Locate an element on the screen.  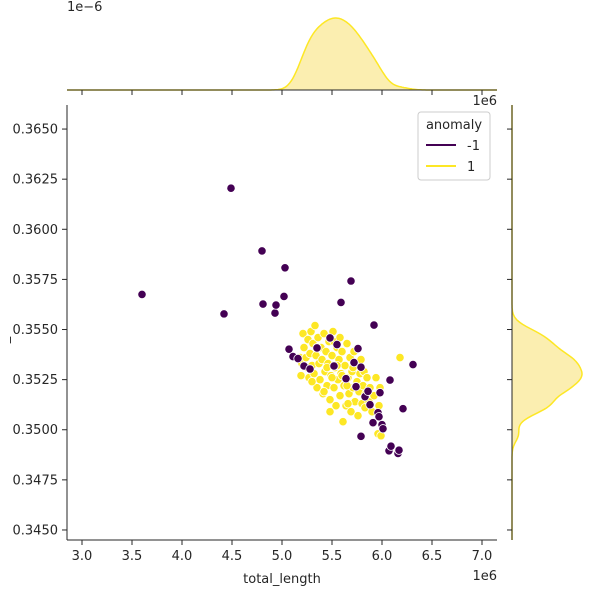
top-marginal-kde-fill is located at coordinates (282, 54).